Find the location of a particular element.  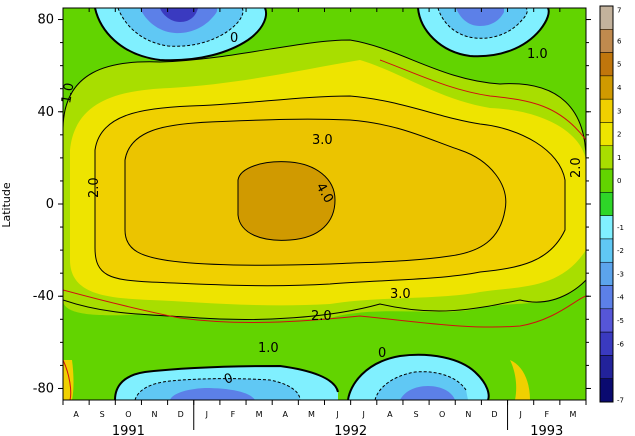

y-tick-label: 80 is located at coordinates (45, 20).